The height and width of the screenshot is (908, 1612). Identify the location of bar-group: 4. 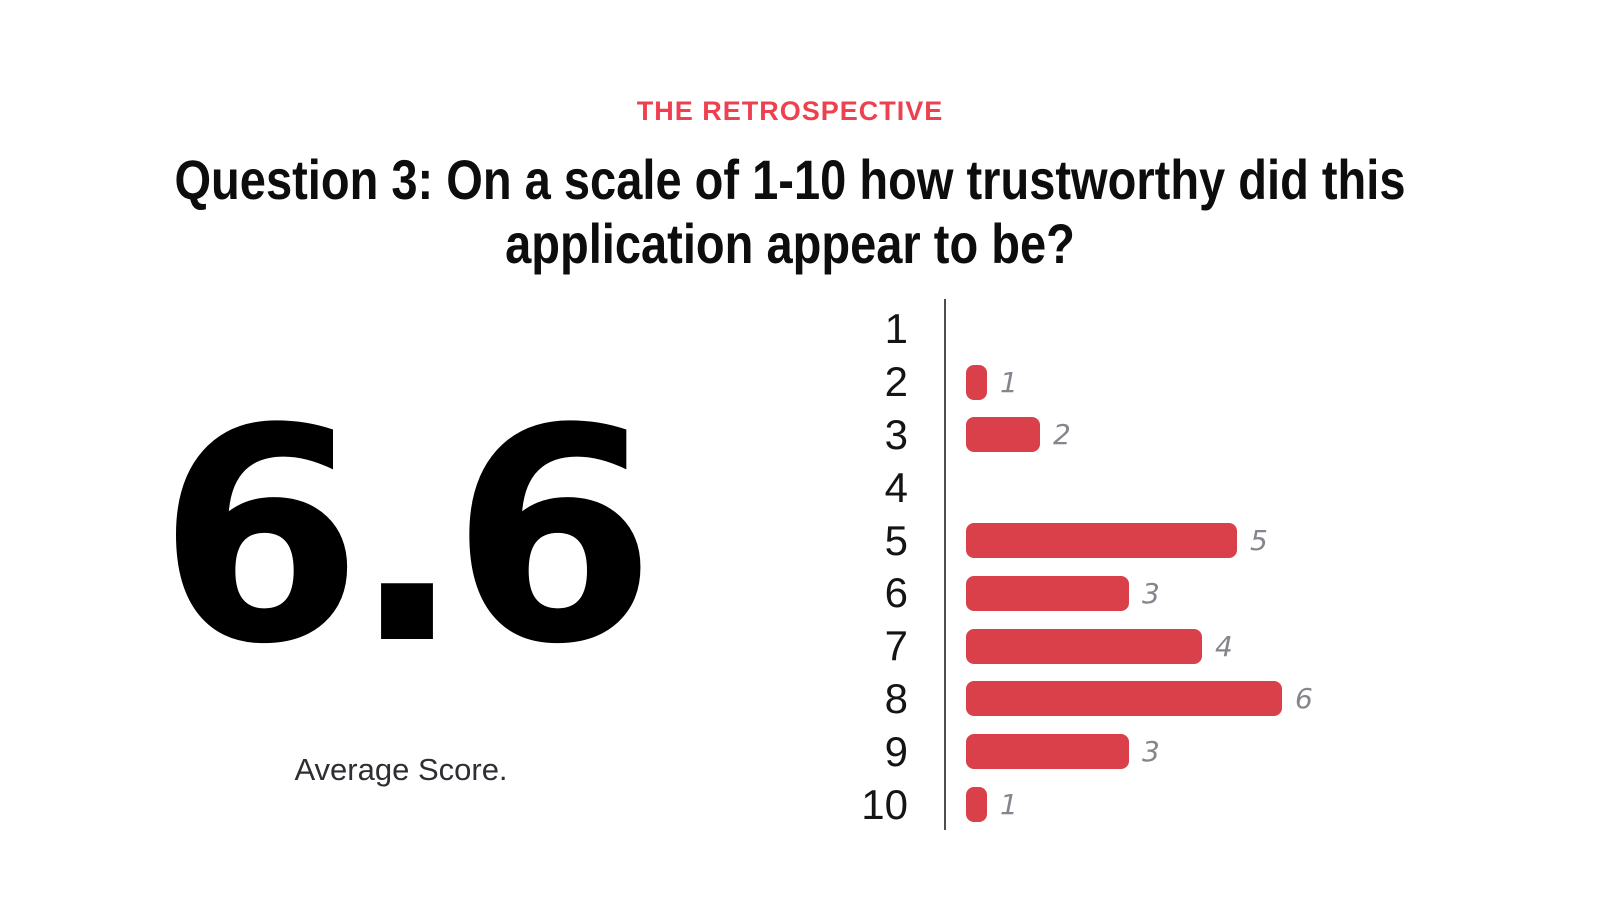
(1099, 646).